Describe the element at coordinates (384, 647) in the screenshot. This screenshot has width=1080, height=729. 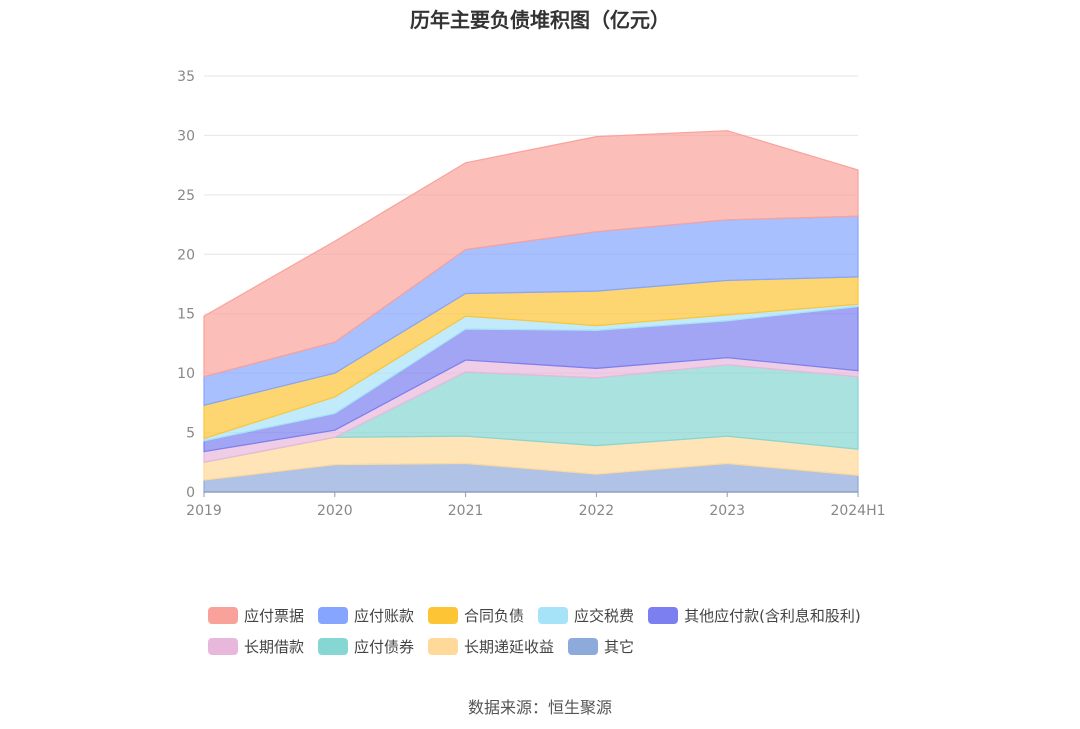
I see `legend-label: 应付债券` at that location.